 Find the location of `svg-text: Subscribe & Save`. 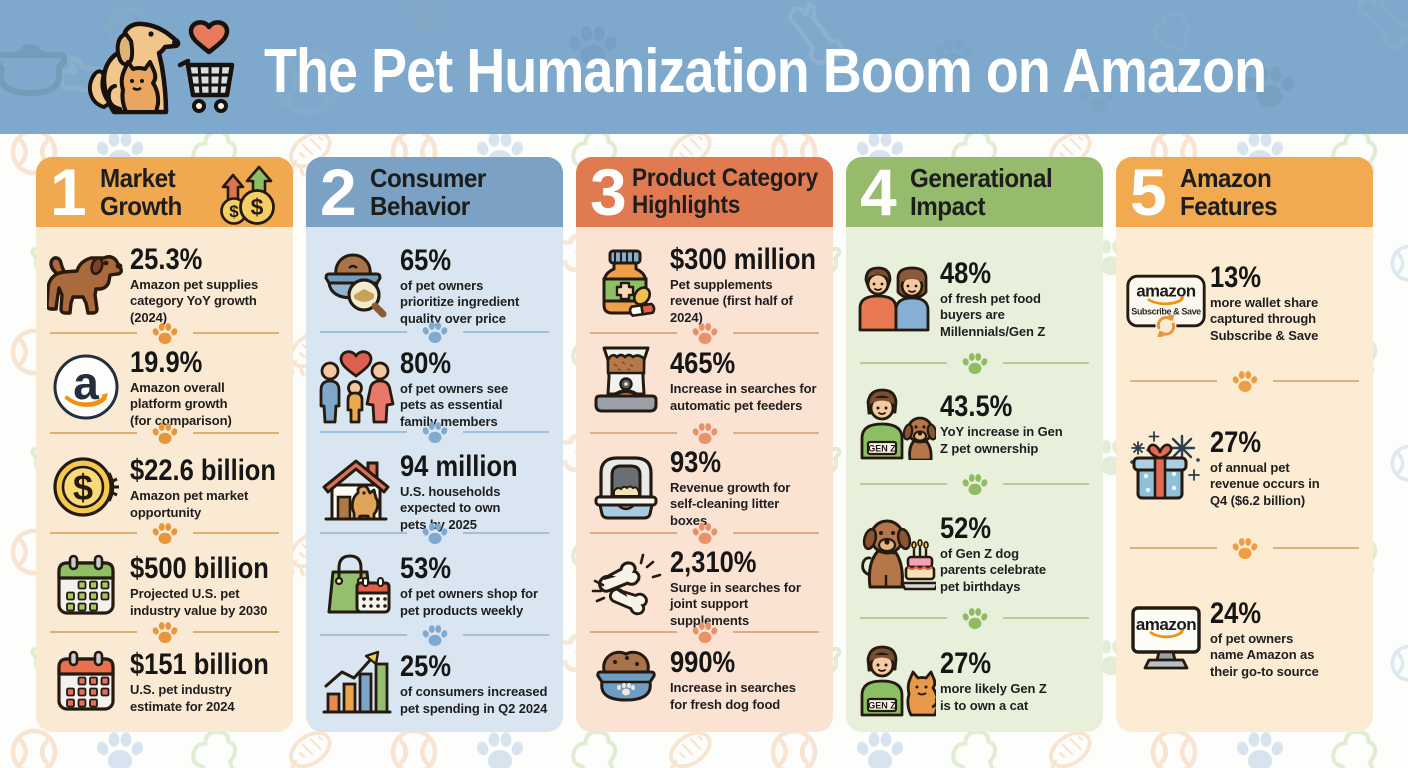

svg-text: Subscribe & Save is located at coordinates (1166, 311).